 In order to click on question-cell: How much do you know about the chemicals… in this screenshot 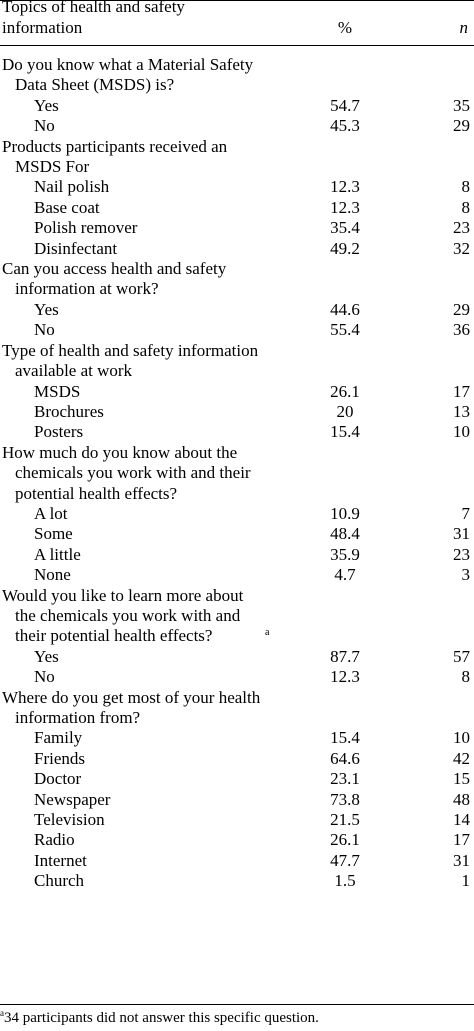, I will do `click(237, 473)`.